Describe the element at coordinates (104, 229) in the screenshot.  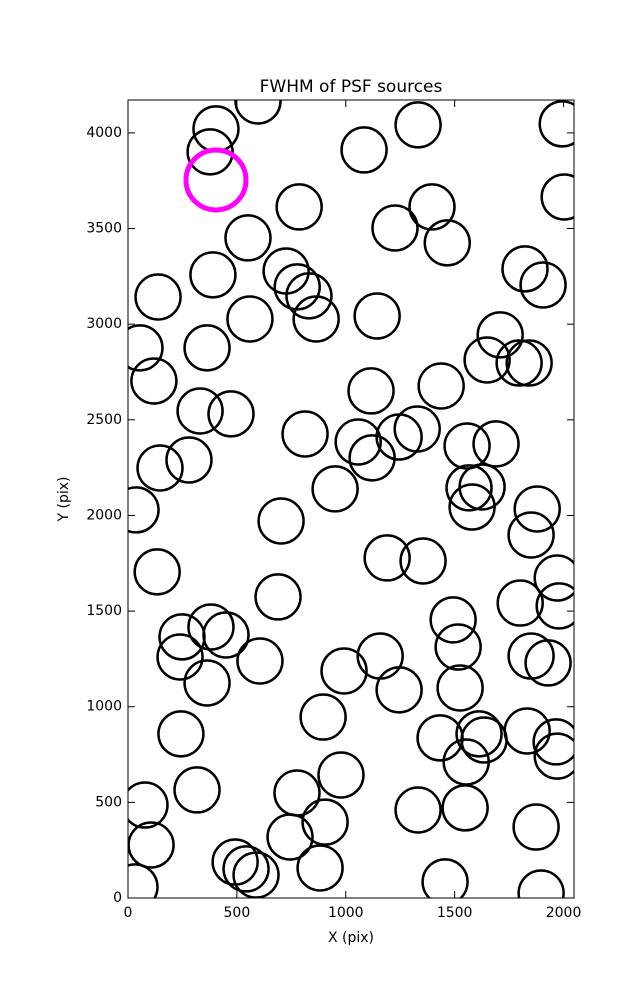
I see `y-tick-label: 3500` at that location.